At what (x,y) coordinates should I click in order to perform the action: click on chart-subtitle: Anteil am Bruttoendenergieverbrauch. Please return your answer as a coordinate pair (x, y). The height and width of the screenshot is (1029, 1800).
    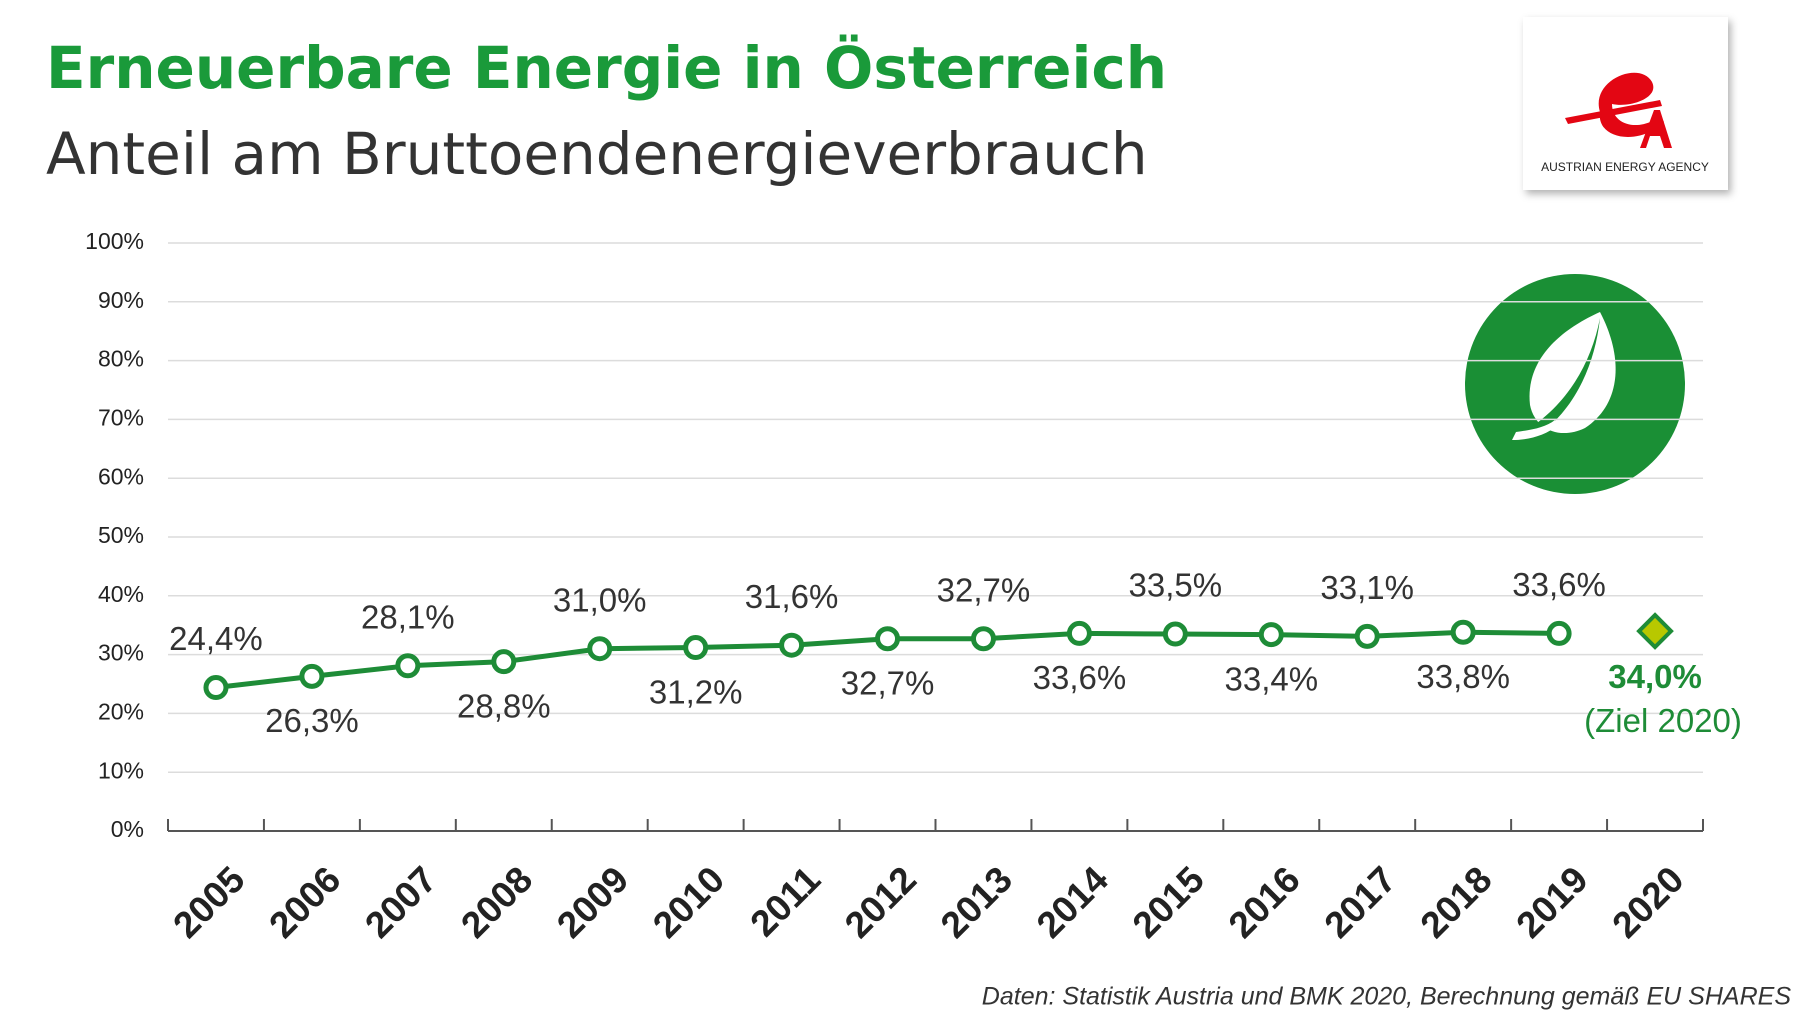
    Looking at the image, I should click on (597, 154).